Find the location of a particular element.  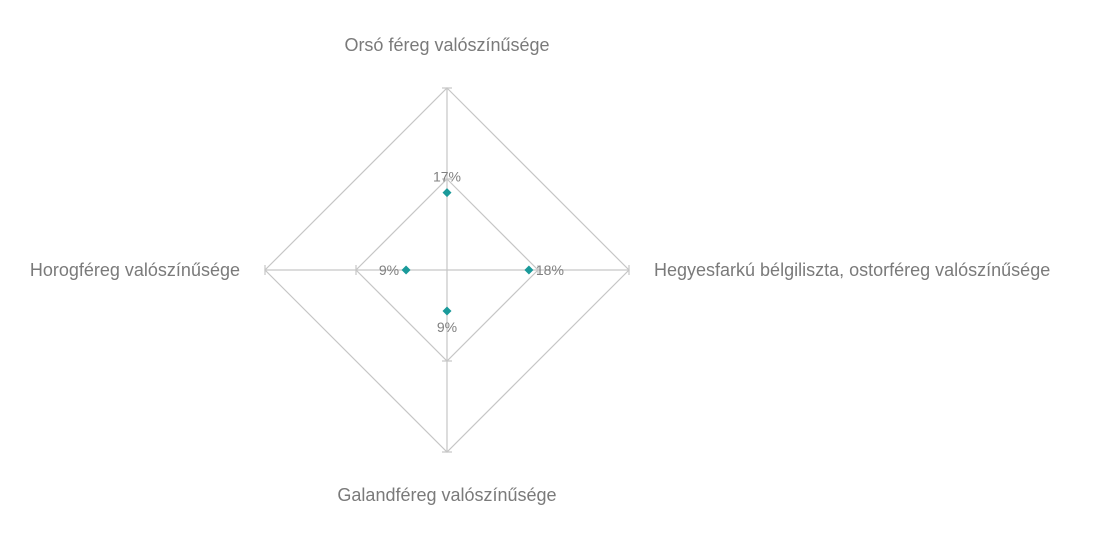

category-label-3: Horogféreg valószínűsége is located at coordinates (135, 270).